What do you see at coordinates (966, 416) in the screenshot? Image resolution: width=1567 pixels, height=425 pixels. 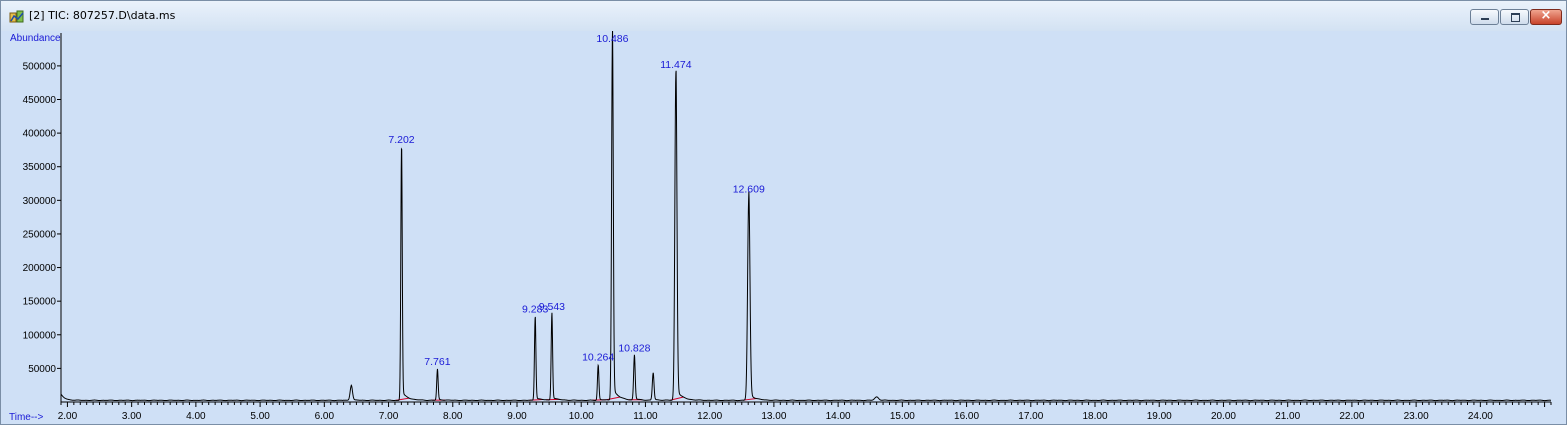 I see `x-tick-label: 16.00` at bounding box center [966, 416].